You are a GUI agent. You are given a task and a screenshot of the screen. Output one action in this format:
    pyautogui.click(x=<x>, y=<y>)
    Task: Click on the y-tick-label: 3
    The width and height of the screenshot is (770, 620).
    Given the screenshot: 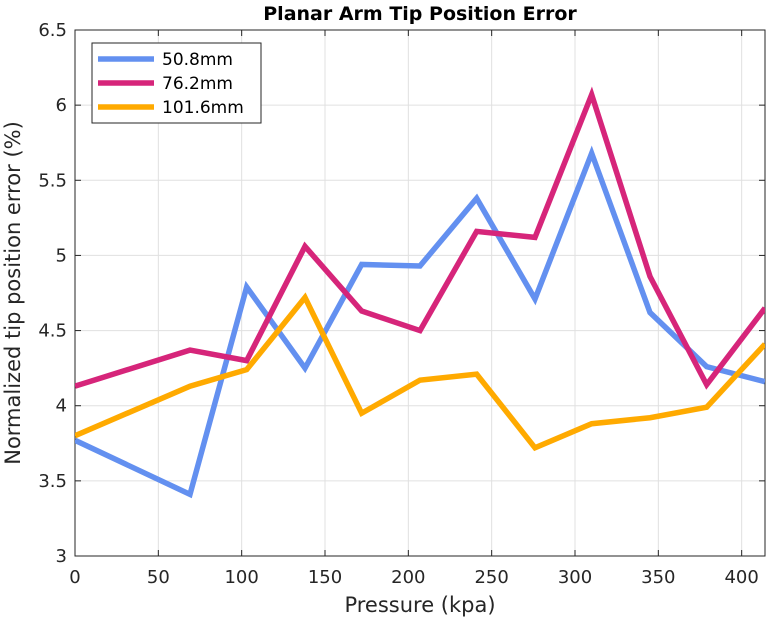 What is the action you would take?
    pyautogui.click(x=61, y=556)
    